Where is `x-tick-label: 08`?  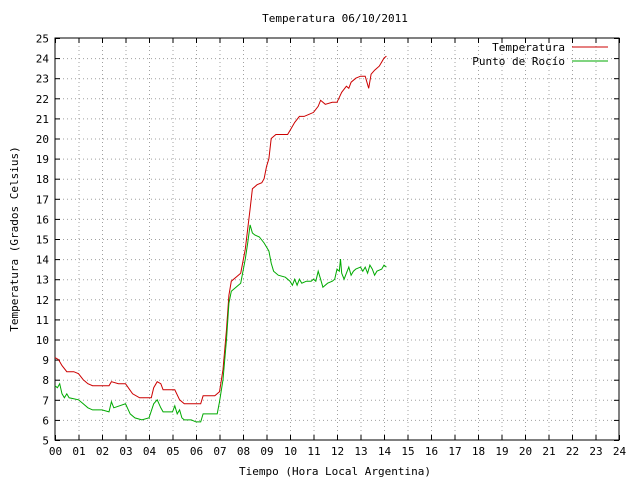
x-tick-label: 08 is located at coordinates (243, 451).